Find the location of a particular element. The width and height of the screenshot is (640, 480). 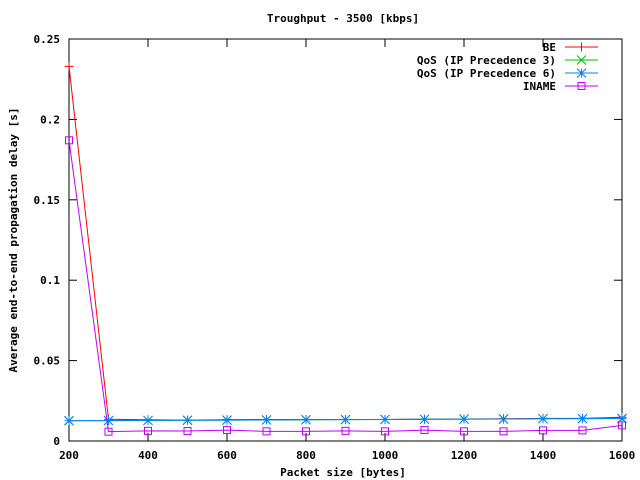

data-point-be is located at coordinates (69, 66).